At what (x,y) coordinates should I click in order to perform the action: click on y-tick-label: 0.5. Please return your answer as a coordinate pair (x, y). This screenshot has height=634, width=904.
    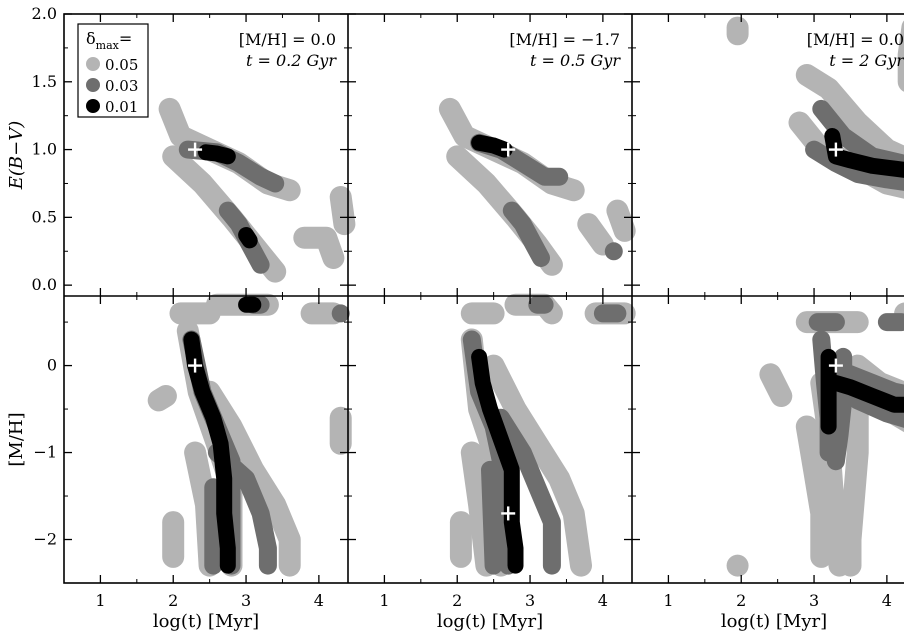
    Looking at the image, I should click on (44, 216).